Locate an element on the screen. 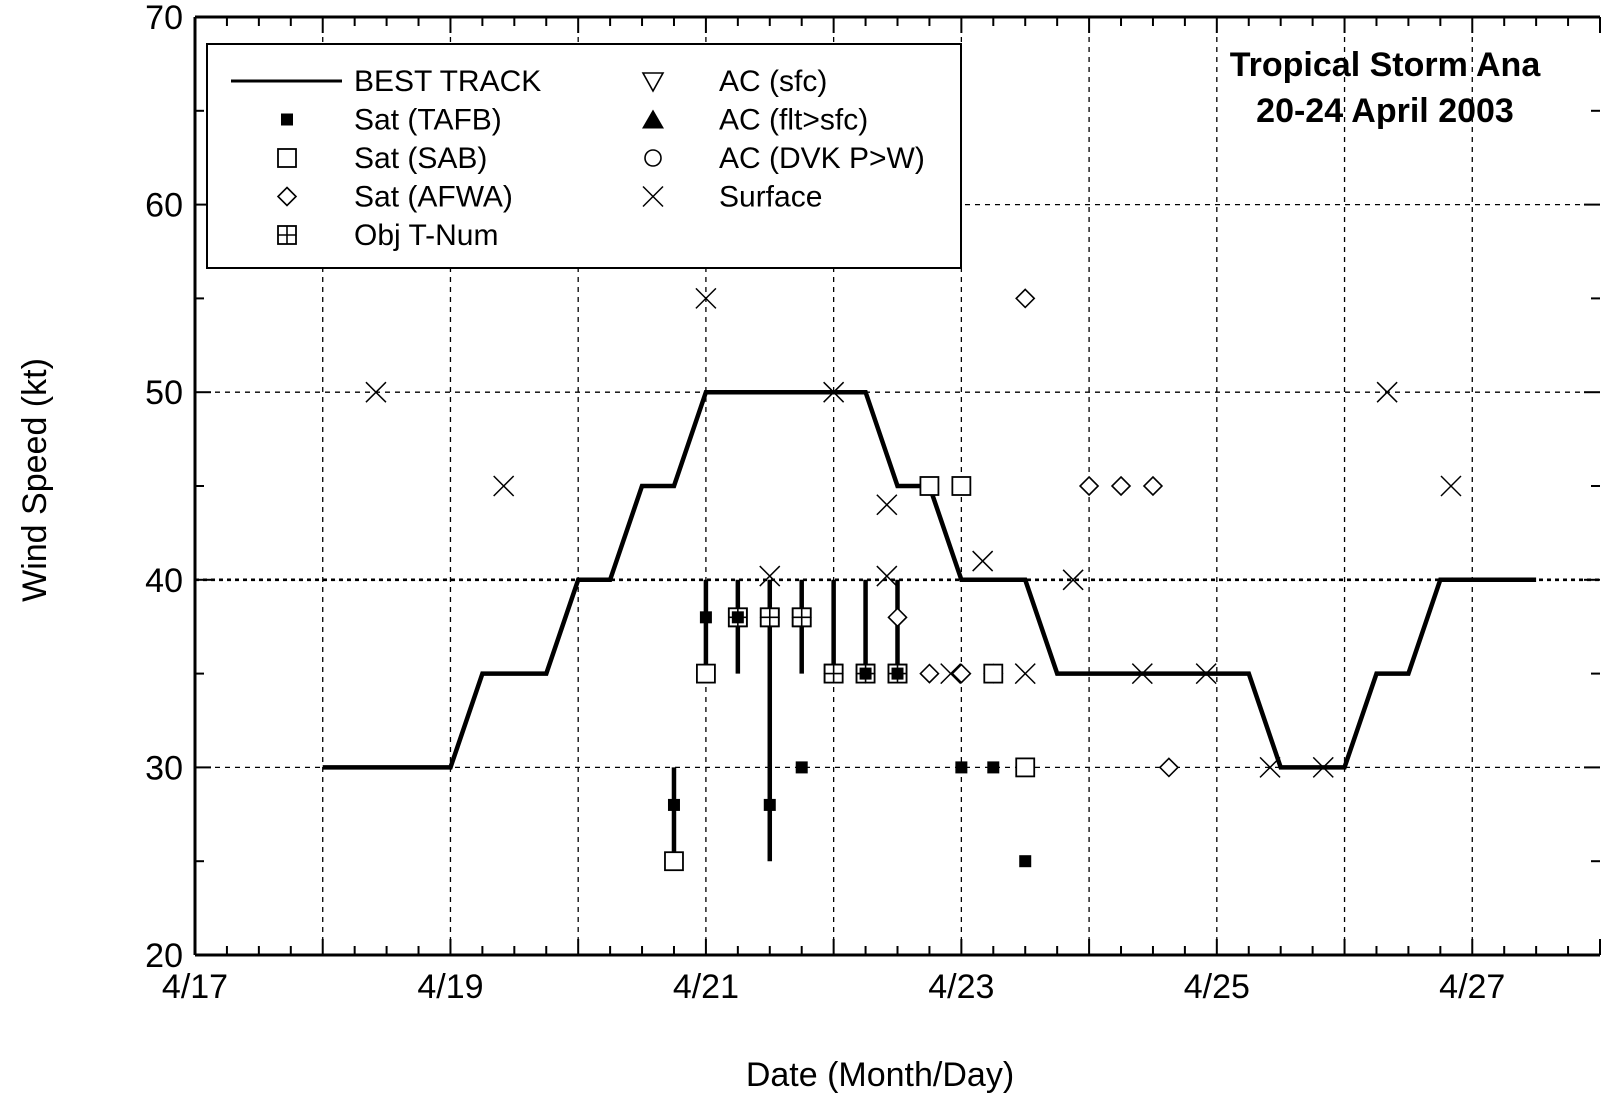 This screenshot has width=1602, height=1105. y-tick-label: 60 is located at coordinates (164, 206).